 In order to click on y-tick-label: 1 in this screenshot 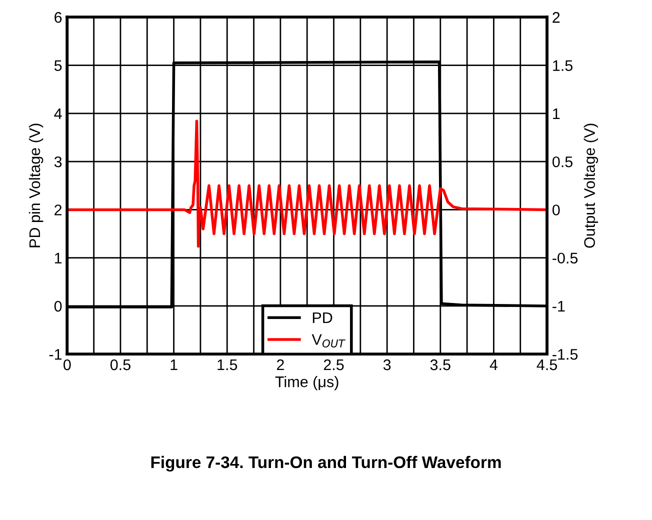, I will do `click(58, 258)`.